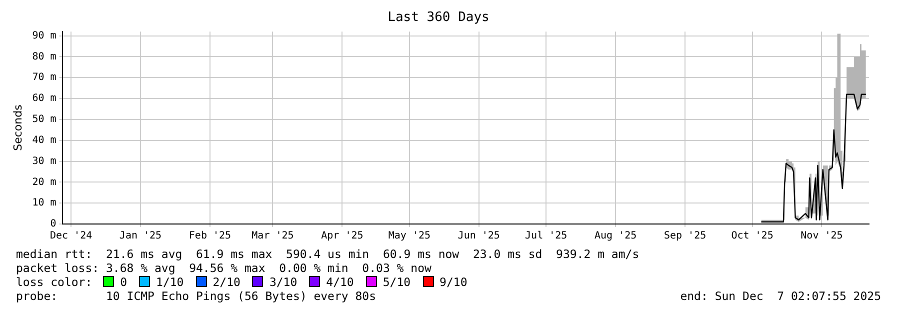 This screenshot has height=310, width=897. I want to click on y-tick-label: 0, so click(53, 224).